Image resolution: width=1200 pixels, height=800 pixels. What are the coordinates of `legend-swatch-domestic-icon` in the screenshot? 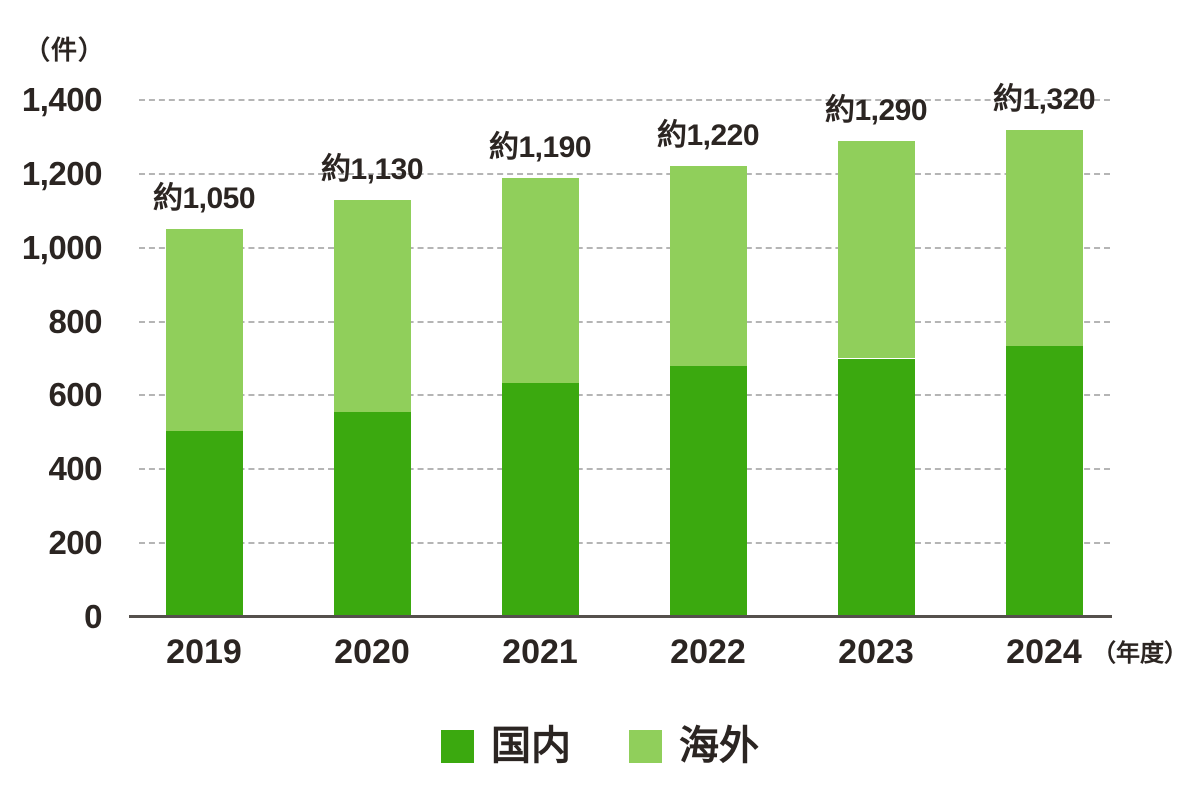 It's located at (457, 746).